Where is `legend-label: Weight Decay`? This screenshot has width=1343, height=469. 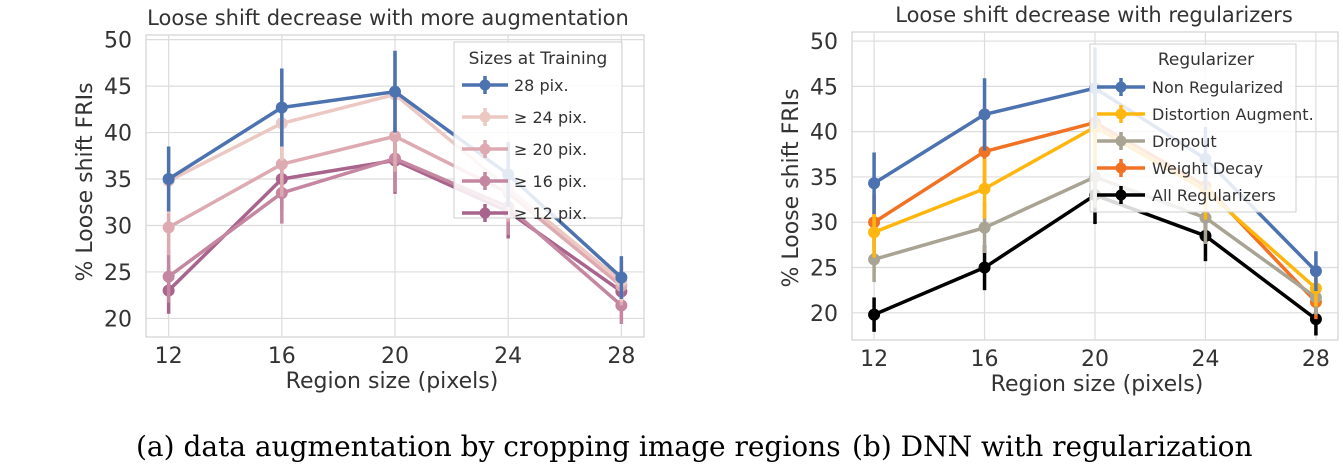 legend-label: Weight Decay is located at coordinates (1207, 168).